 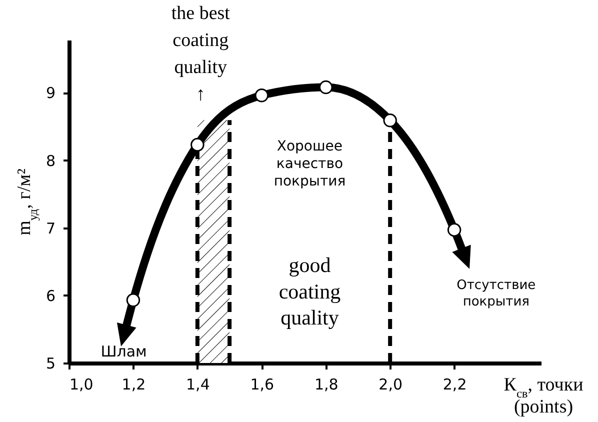 What do you see at coordinates (201, 54) in the screenshot?
I see `band-label: the best coating quality ↑` at bounding box center [201, 54].